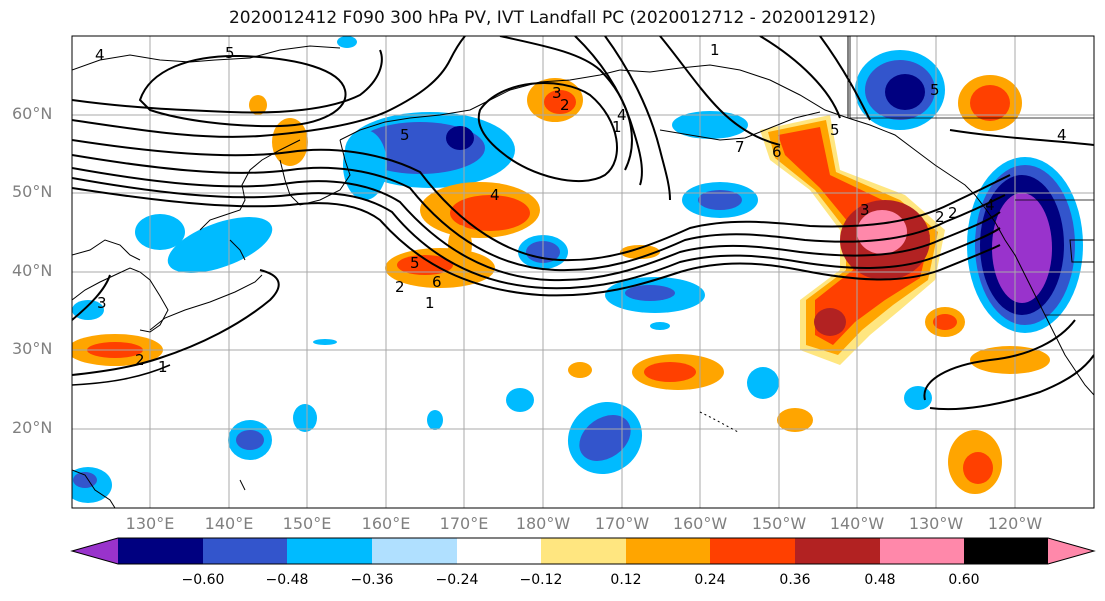 Image resolution: width=1105 pixels, height=601 pixels. I want to click on border-line, so click(971, 77).